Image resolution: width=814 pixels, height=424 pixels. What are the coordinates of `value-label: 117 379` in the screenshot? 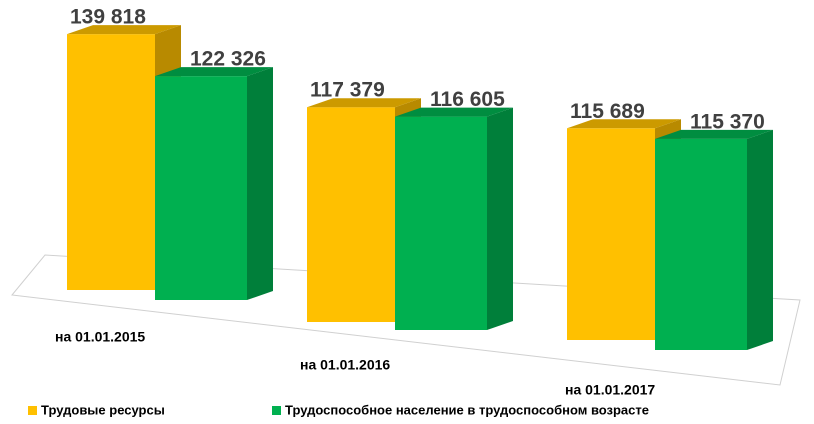 It's located at (347, 90).